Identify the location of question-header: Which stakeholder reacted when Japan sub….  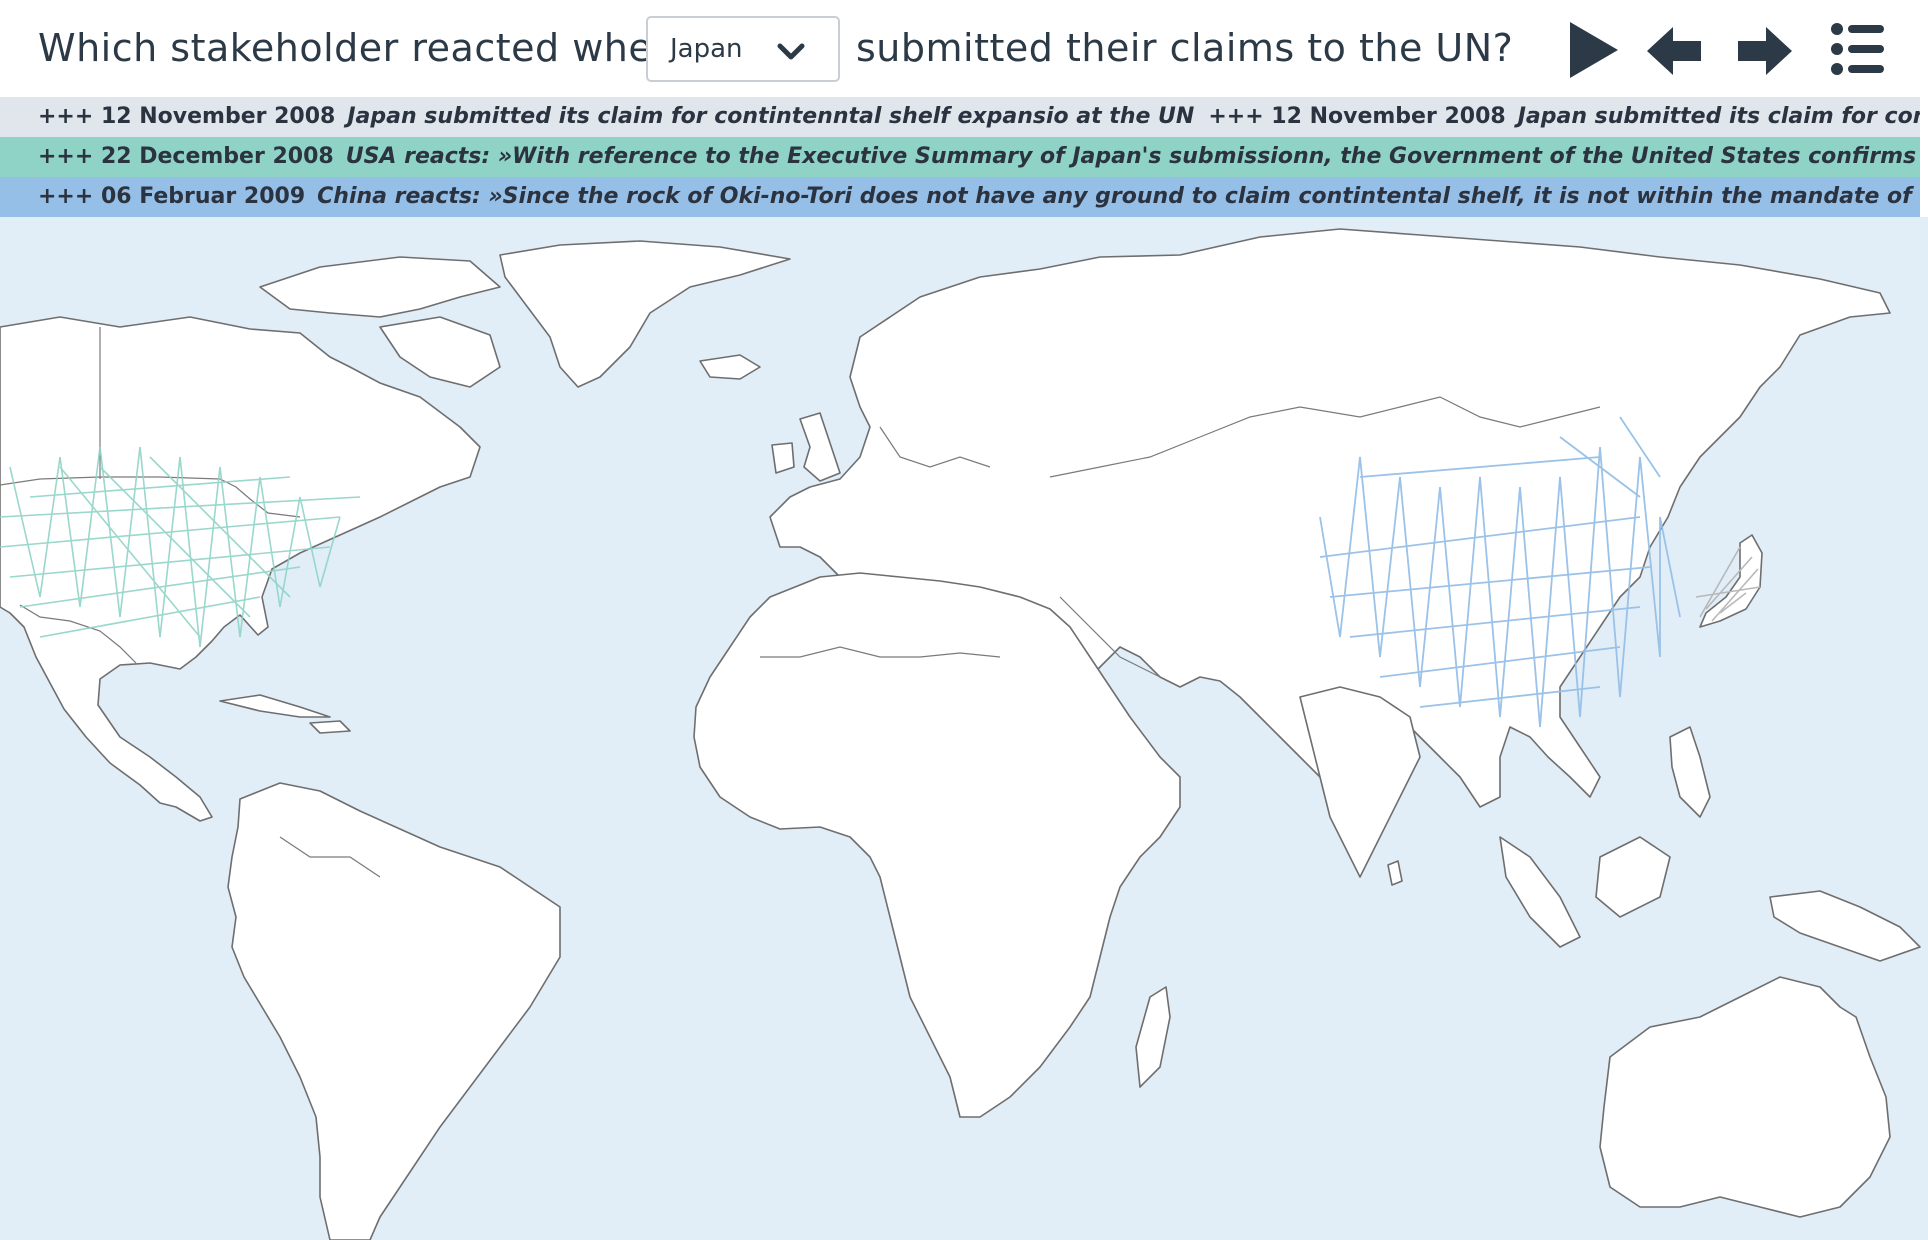
(964, 48).